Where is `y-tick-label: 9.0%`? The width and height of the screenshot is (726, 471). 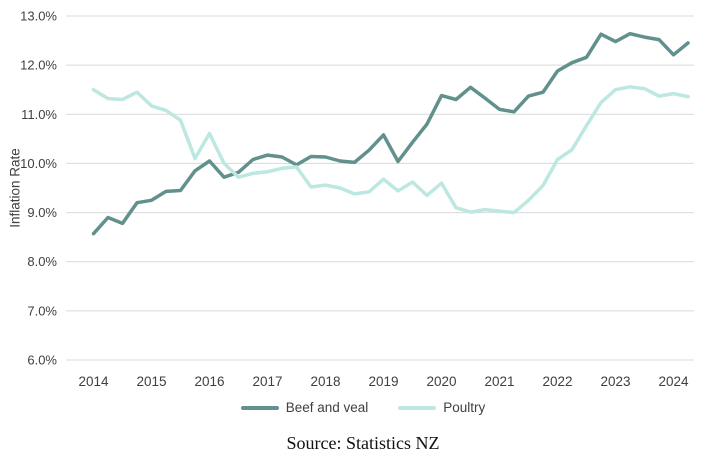
y-tick-label: 9.0% is located at coordinates (42, 212).